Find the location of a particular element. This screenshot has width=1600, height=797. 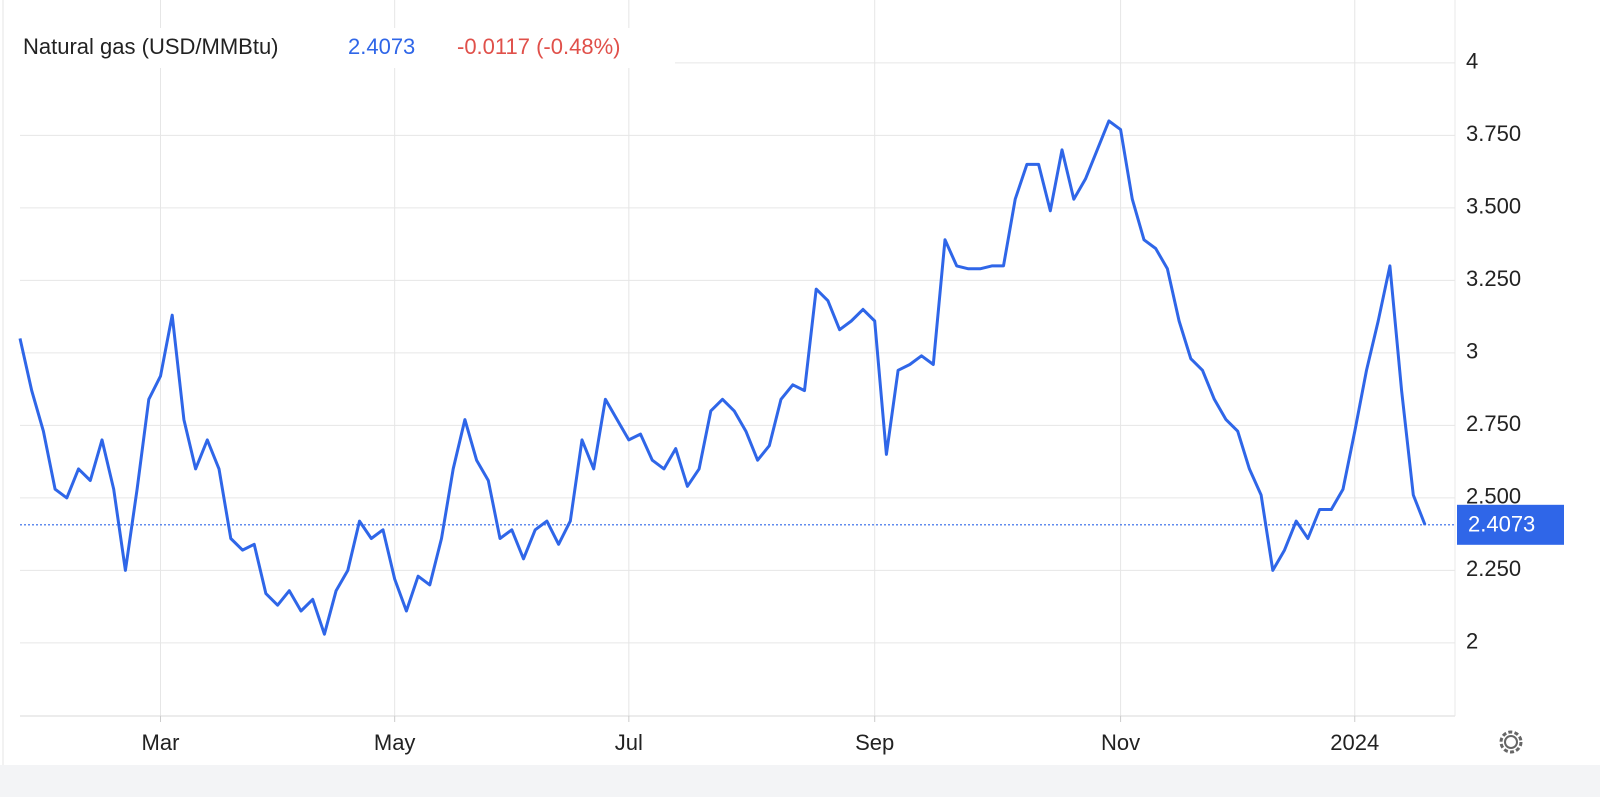

x-tick-label: 2024 is located at coordinates (1354, 742).